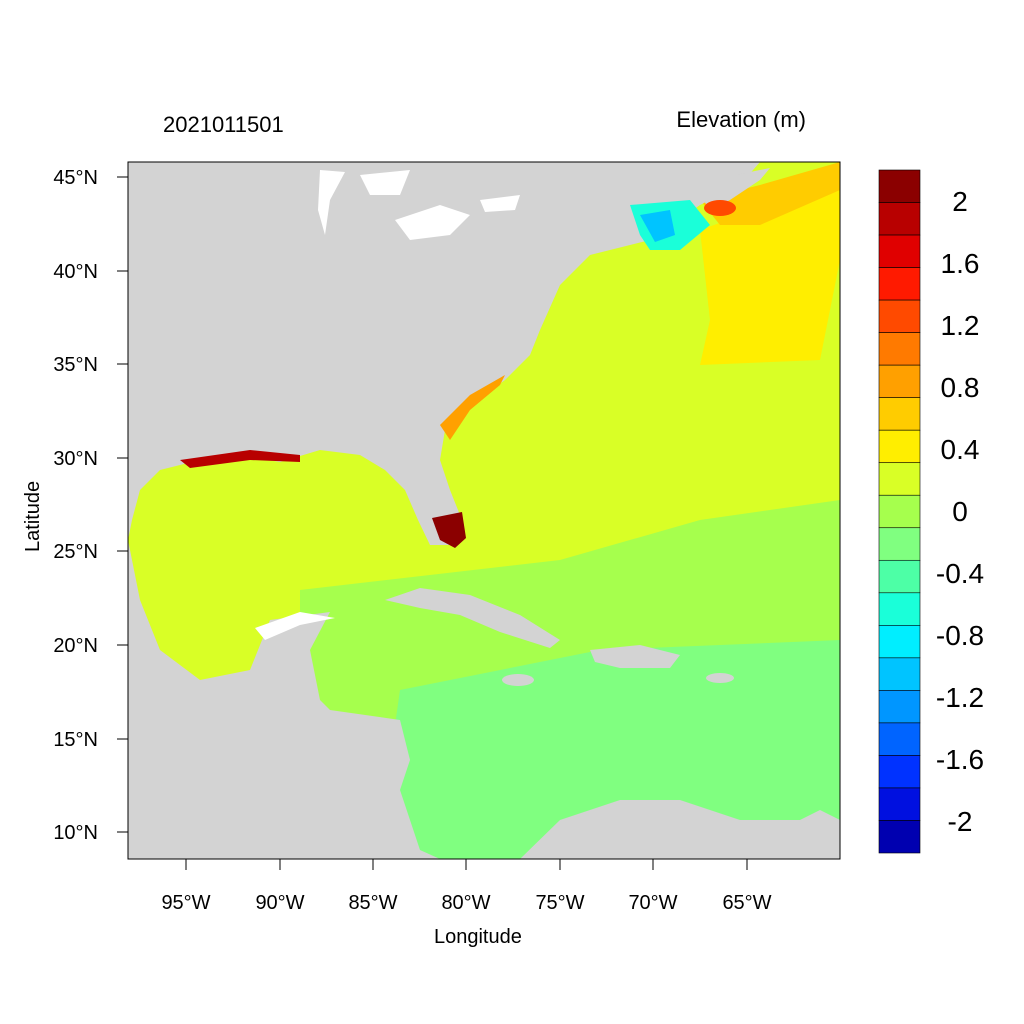  Describe the element at coordinates (75, 646) in the screenshot. I see `y-tick-label: 20°N` at that location.